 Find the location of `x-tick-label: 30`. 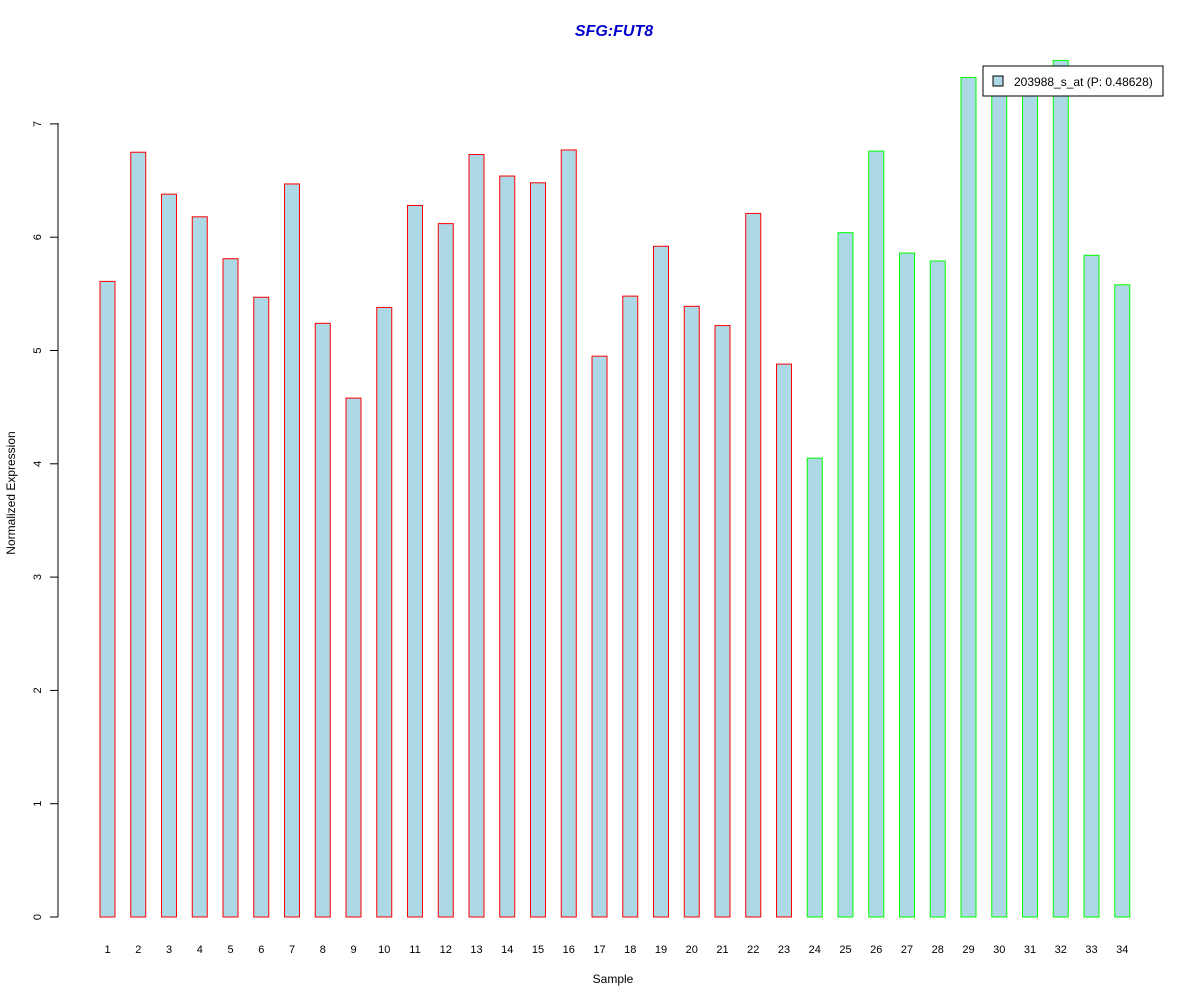

x-tick-label: 30 is located at coordinates (999, 950).